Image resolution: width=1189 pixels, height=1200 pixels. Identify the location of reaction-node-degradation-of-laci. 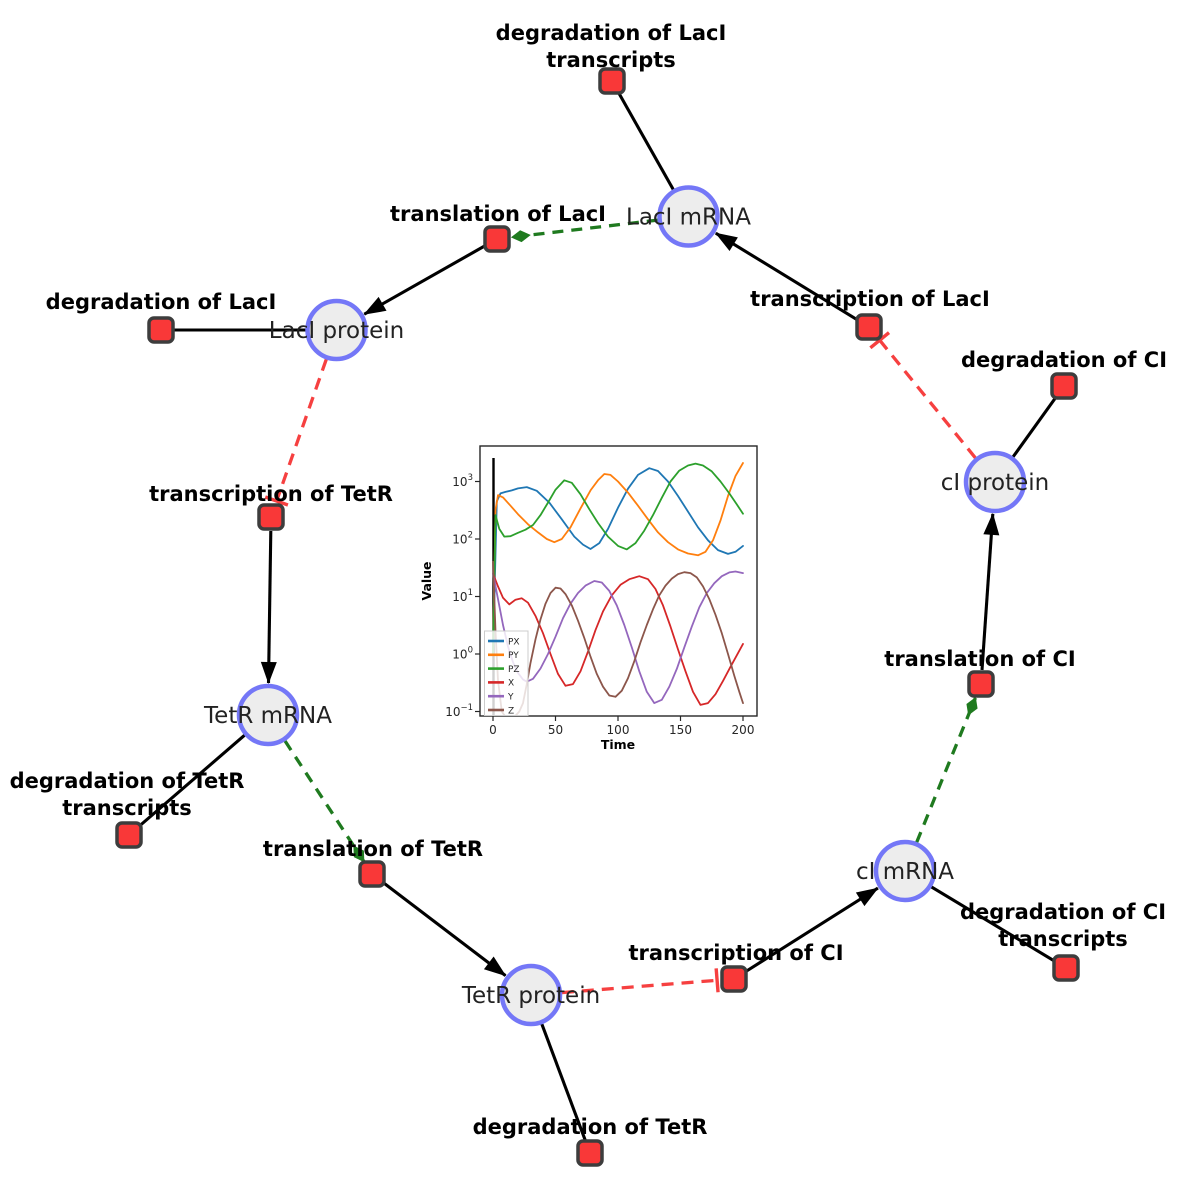
(161, 330).